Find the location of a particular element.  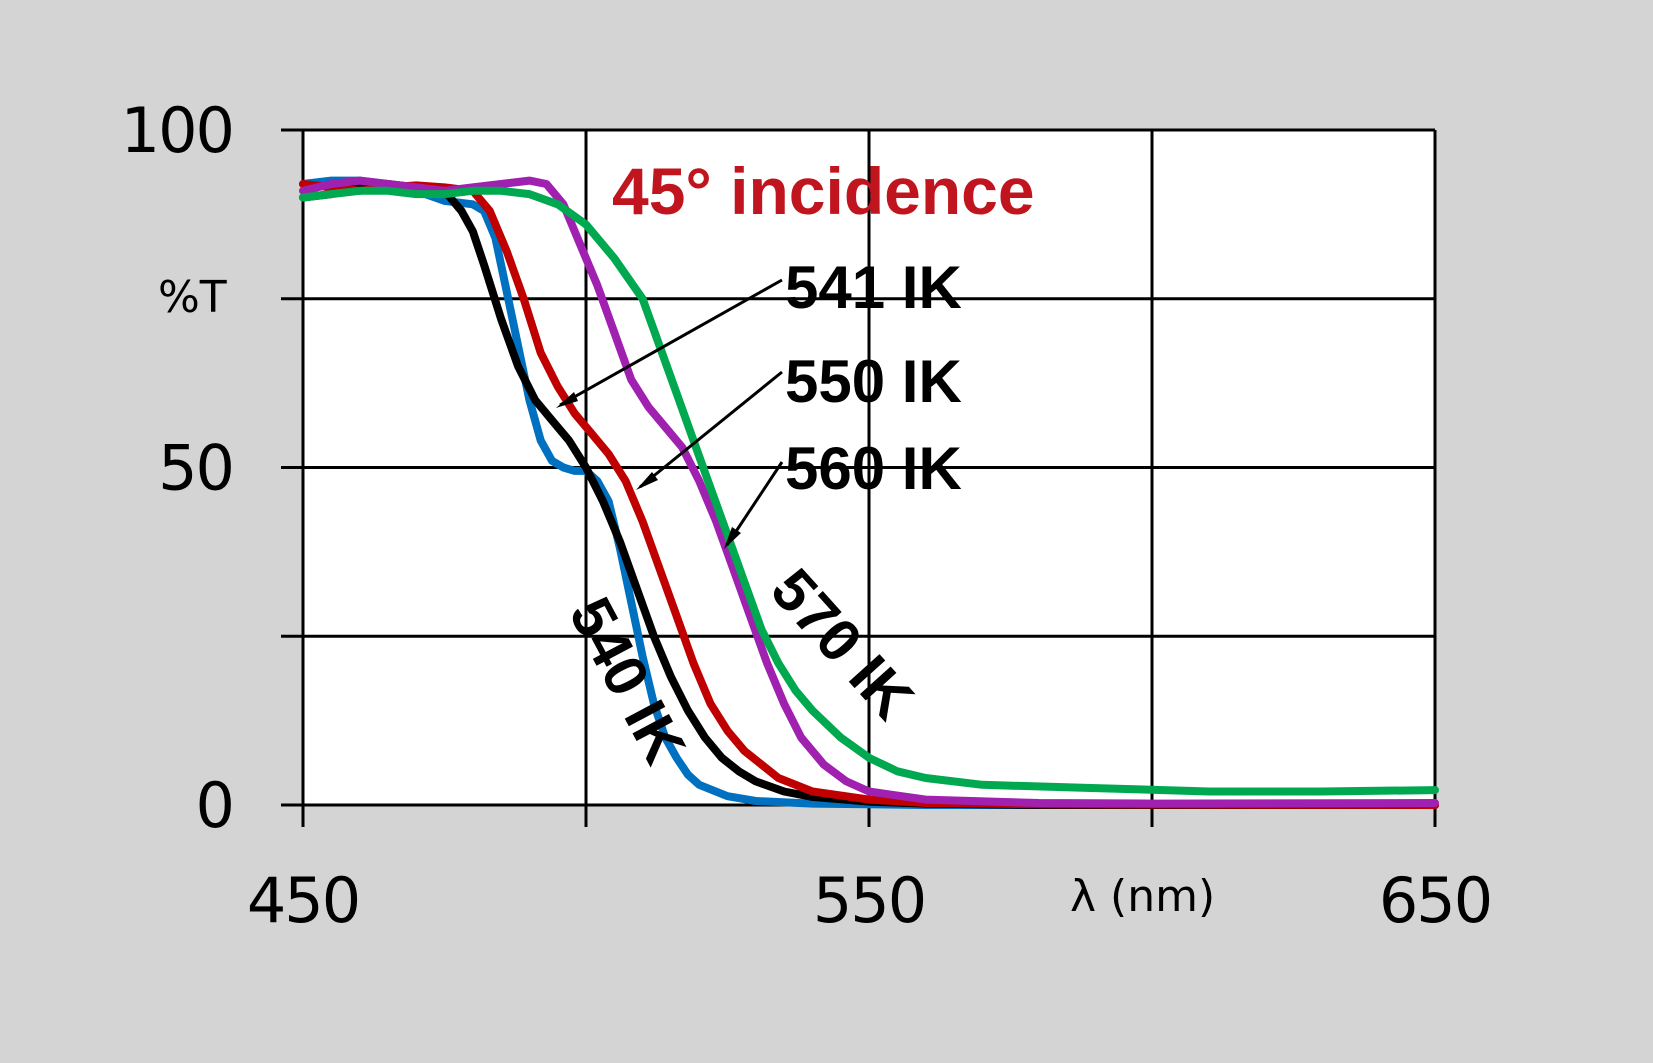

x-axis-label: λ (nm) is located at coordinates (1142, 896).